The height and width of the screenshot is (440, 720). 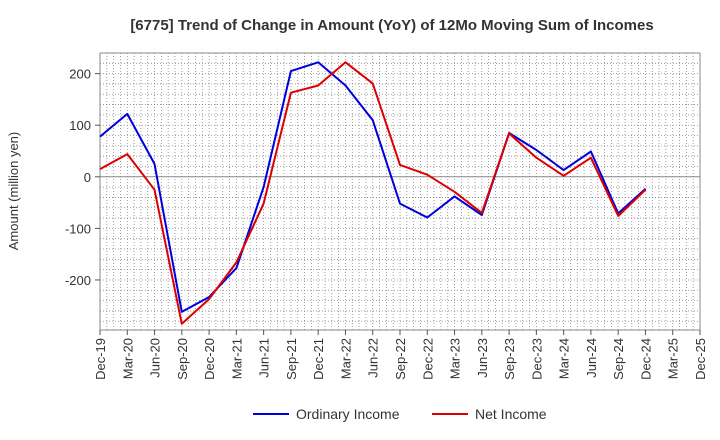 I want to click on x-tick-label: Dec-21, so click(x=318, y=359).